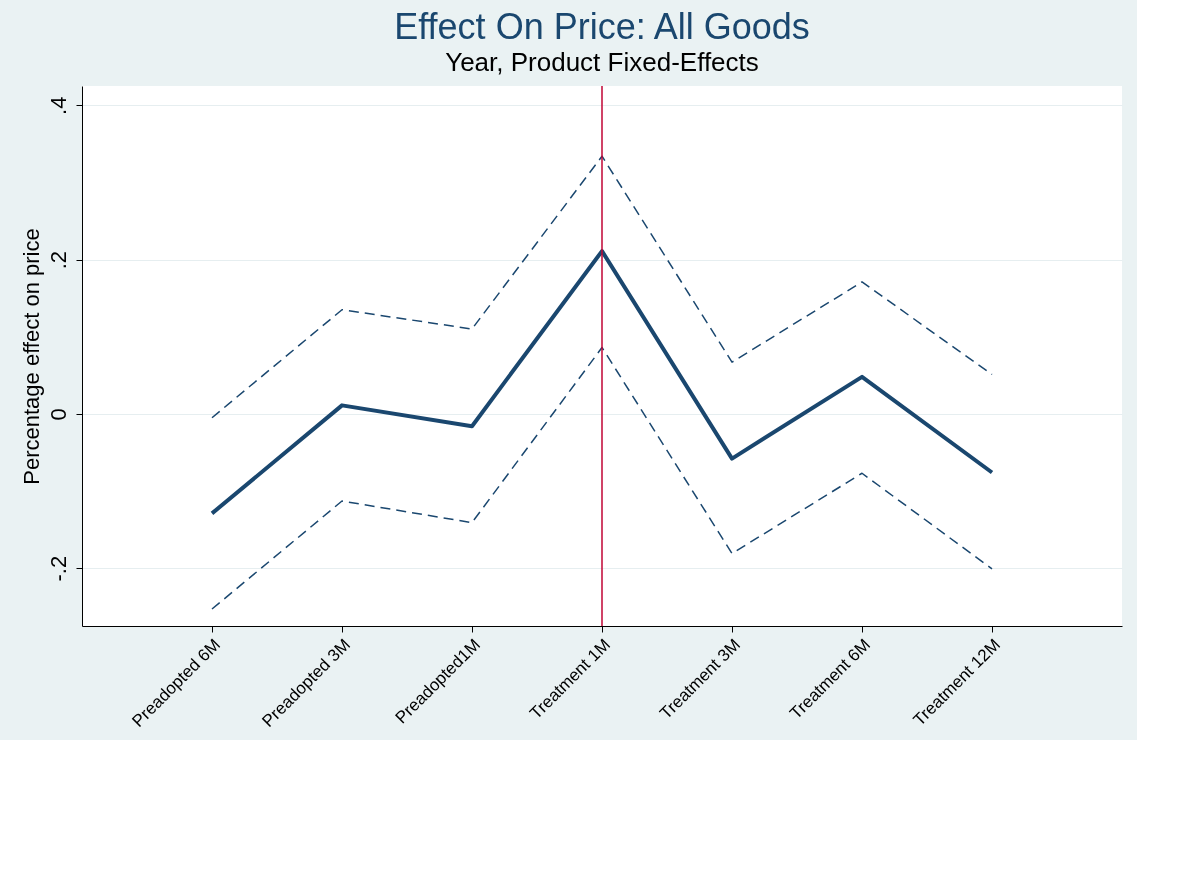 This screenshot has height=881, width=1204. What do you see at coordinates (58, 568) in the screenshot?
I see `y-tick-label: -.2` at bounding box center [58, 568].